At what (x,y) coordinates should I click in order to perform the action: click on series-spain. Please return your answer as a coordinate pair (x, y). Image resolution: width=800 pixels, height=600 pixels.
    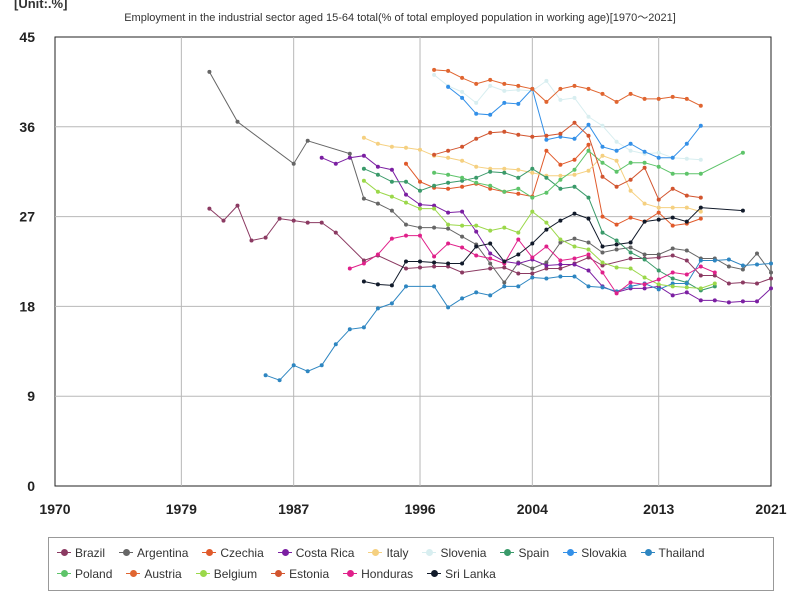
    Looking at the image, I should click on (539, 229).